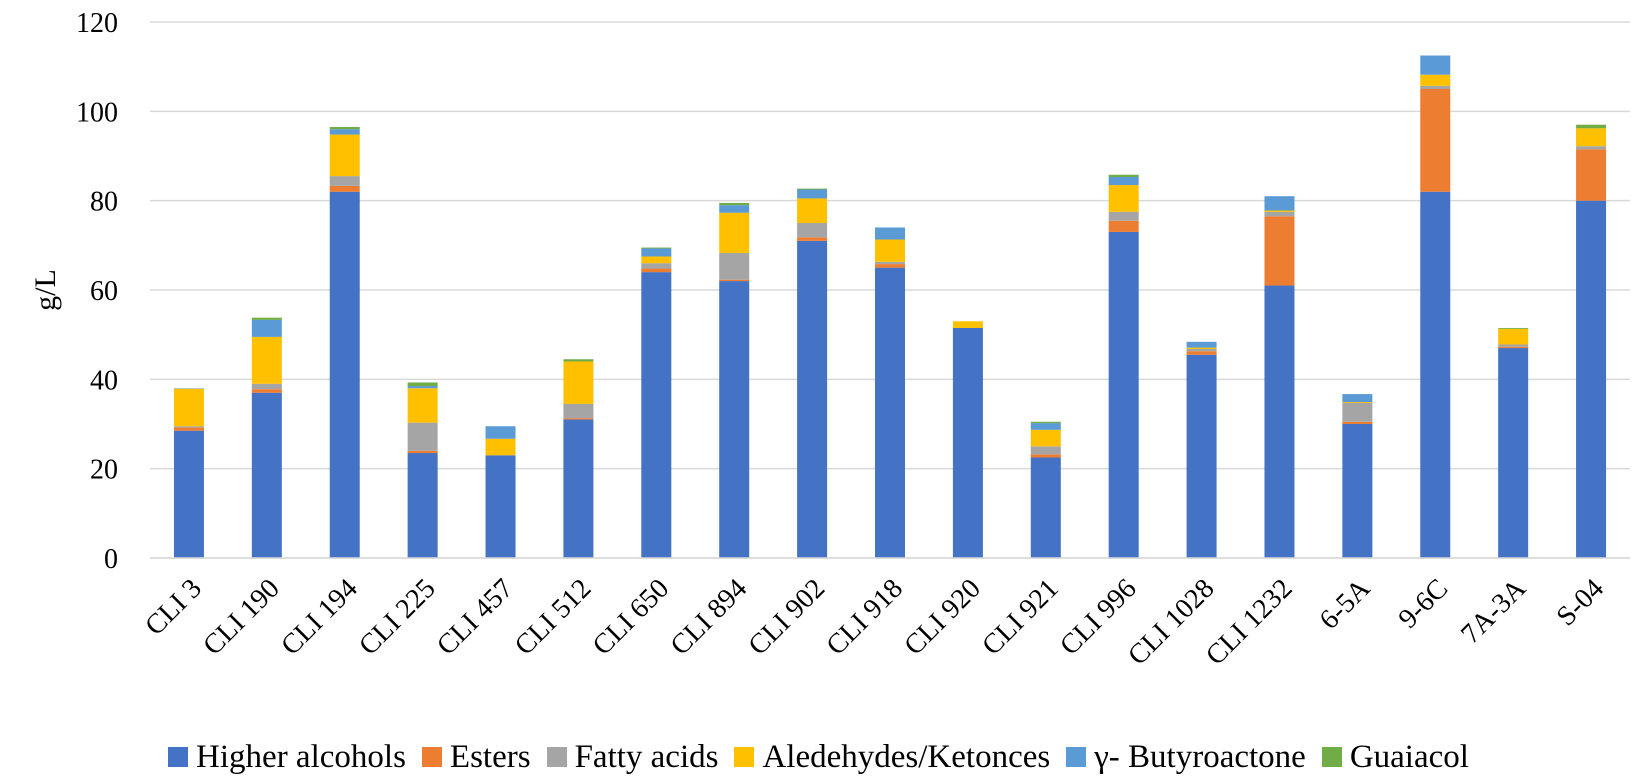 This screenshot has width=1637, height=783. Describe the element at coordinates (490, 756) in the screenshot. I see `legend-label: Esters` at that location.